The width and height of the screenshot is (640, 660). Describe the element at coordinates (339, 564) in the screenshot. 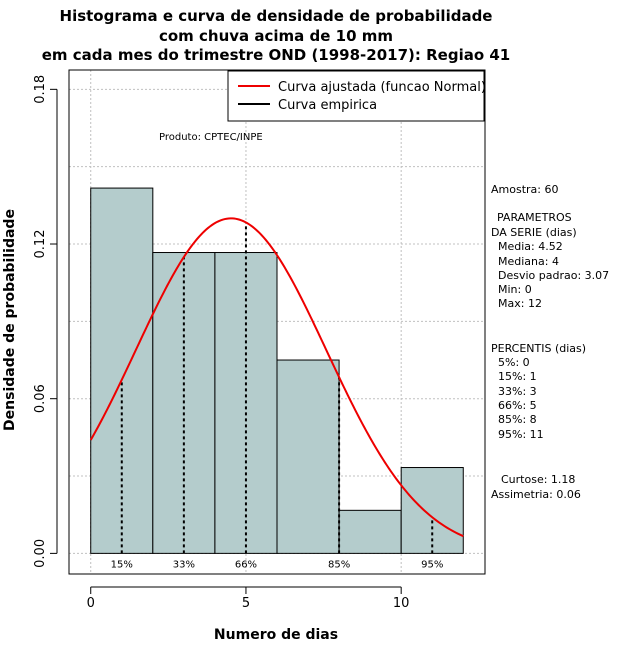

I see `percentile-label: 85%` at that location.